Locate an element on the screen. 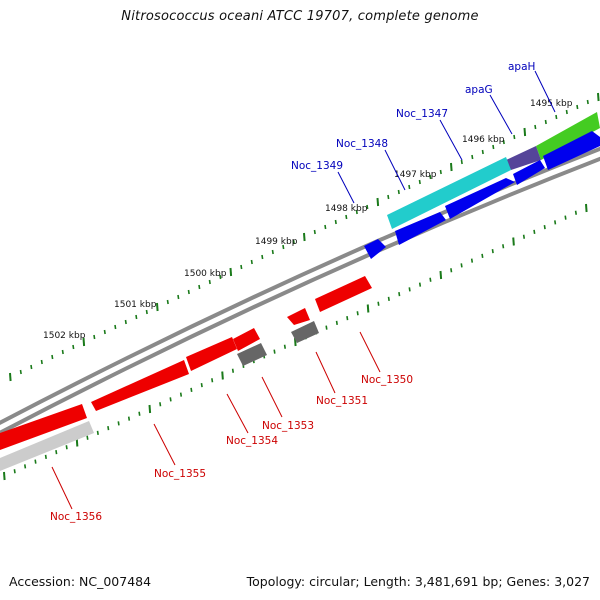 This screenshot has width=600, height=600. gene-label-Noc_1353: Noc_1353 is located at coordinates (288, 426).